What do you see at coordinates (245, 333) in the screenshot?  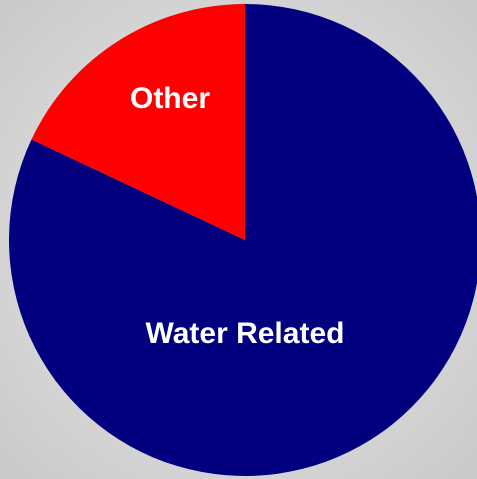 I see `slice-label: Water Related` at bounding box center [245, 333].